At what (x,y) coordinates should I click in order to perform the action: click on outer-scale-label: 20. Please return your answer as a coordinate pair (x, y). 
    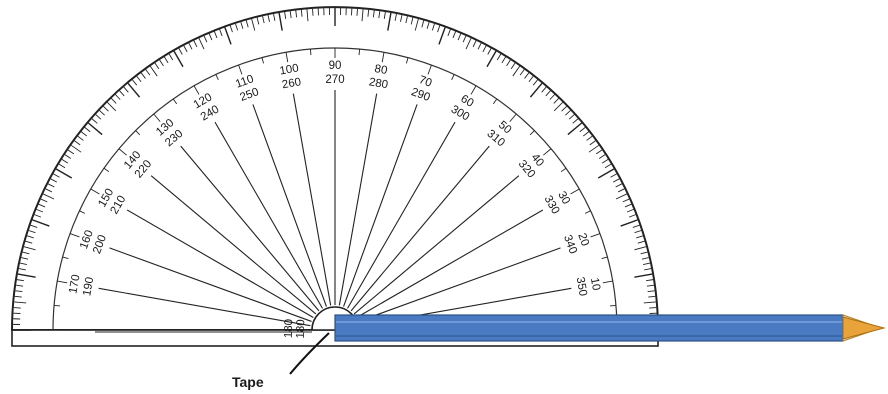
    Looking at the image, I should click on (583, 240).